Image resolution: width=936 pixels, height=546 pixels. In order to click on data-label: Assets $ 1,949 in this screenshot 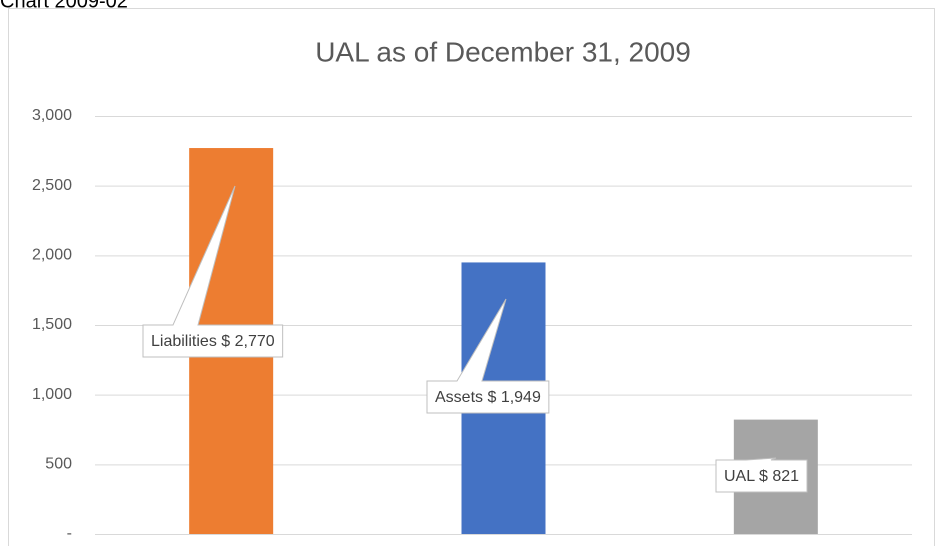, I will do `click(488, 397)`.